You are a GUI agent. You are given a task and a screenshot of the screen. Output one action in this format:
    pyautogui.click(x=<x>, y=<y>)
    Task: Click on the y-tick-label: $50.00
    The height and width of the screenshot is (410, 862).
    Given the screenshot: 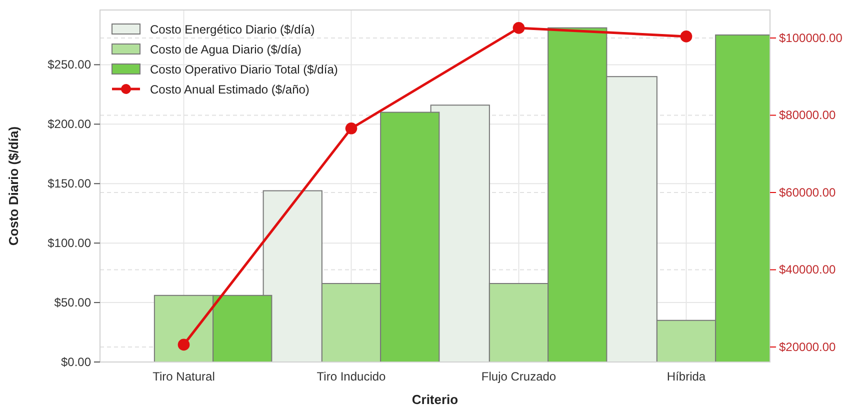 What is the action you would take?
    pyautogui.click(x=73, y=302)
    